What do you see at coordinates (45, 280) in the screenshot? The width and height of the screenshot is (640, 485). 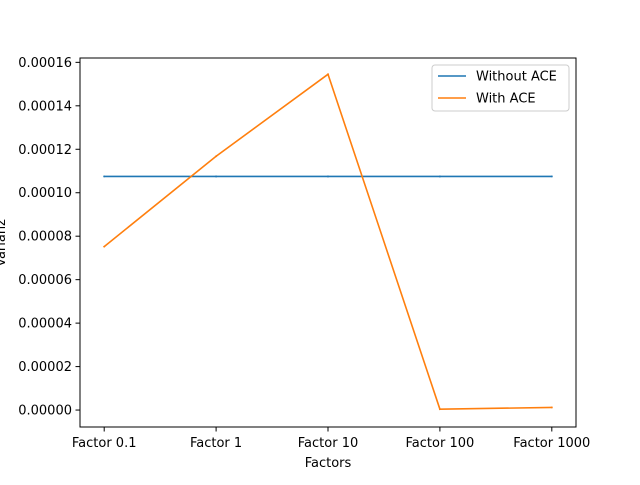 I see `y-tick-label: 0.00006` at bounding box center [45, 280].